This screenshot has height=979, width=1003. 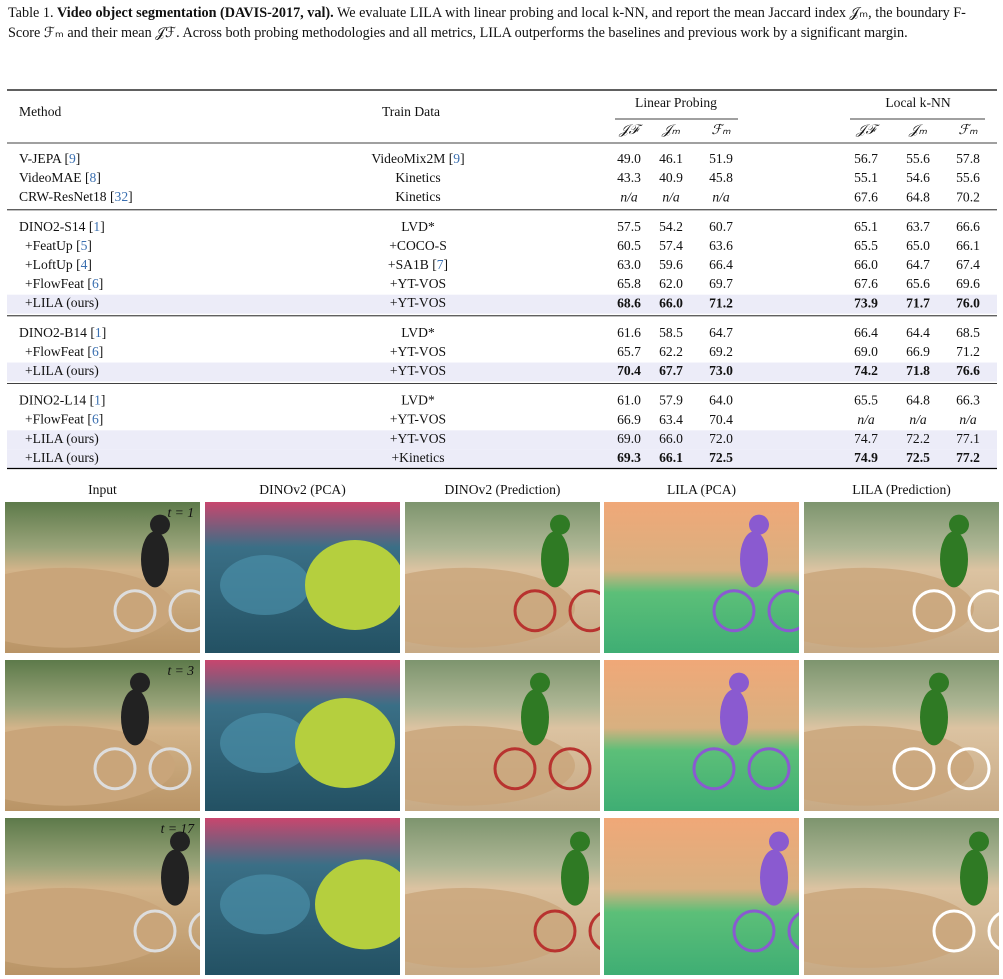 What do you see at coordinates (122, 196) in the screenshot?
I see `citation: 32` at bounding box center [122, 196].